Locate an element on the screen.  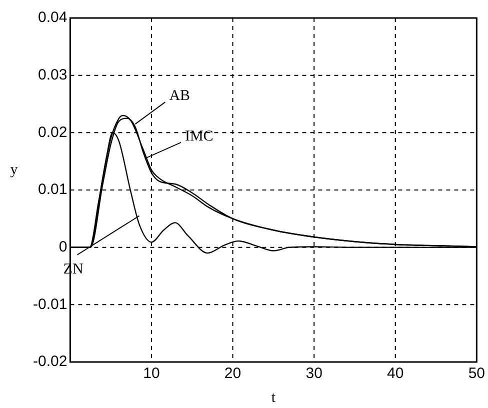
y-tick-label: -0.01 is located at coordinates (50, 304).